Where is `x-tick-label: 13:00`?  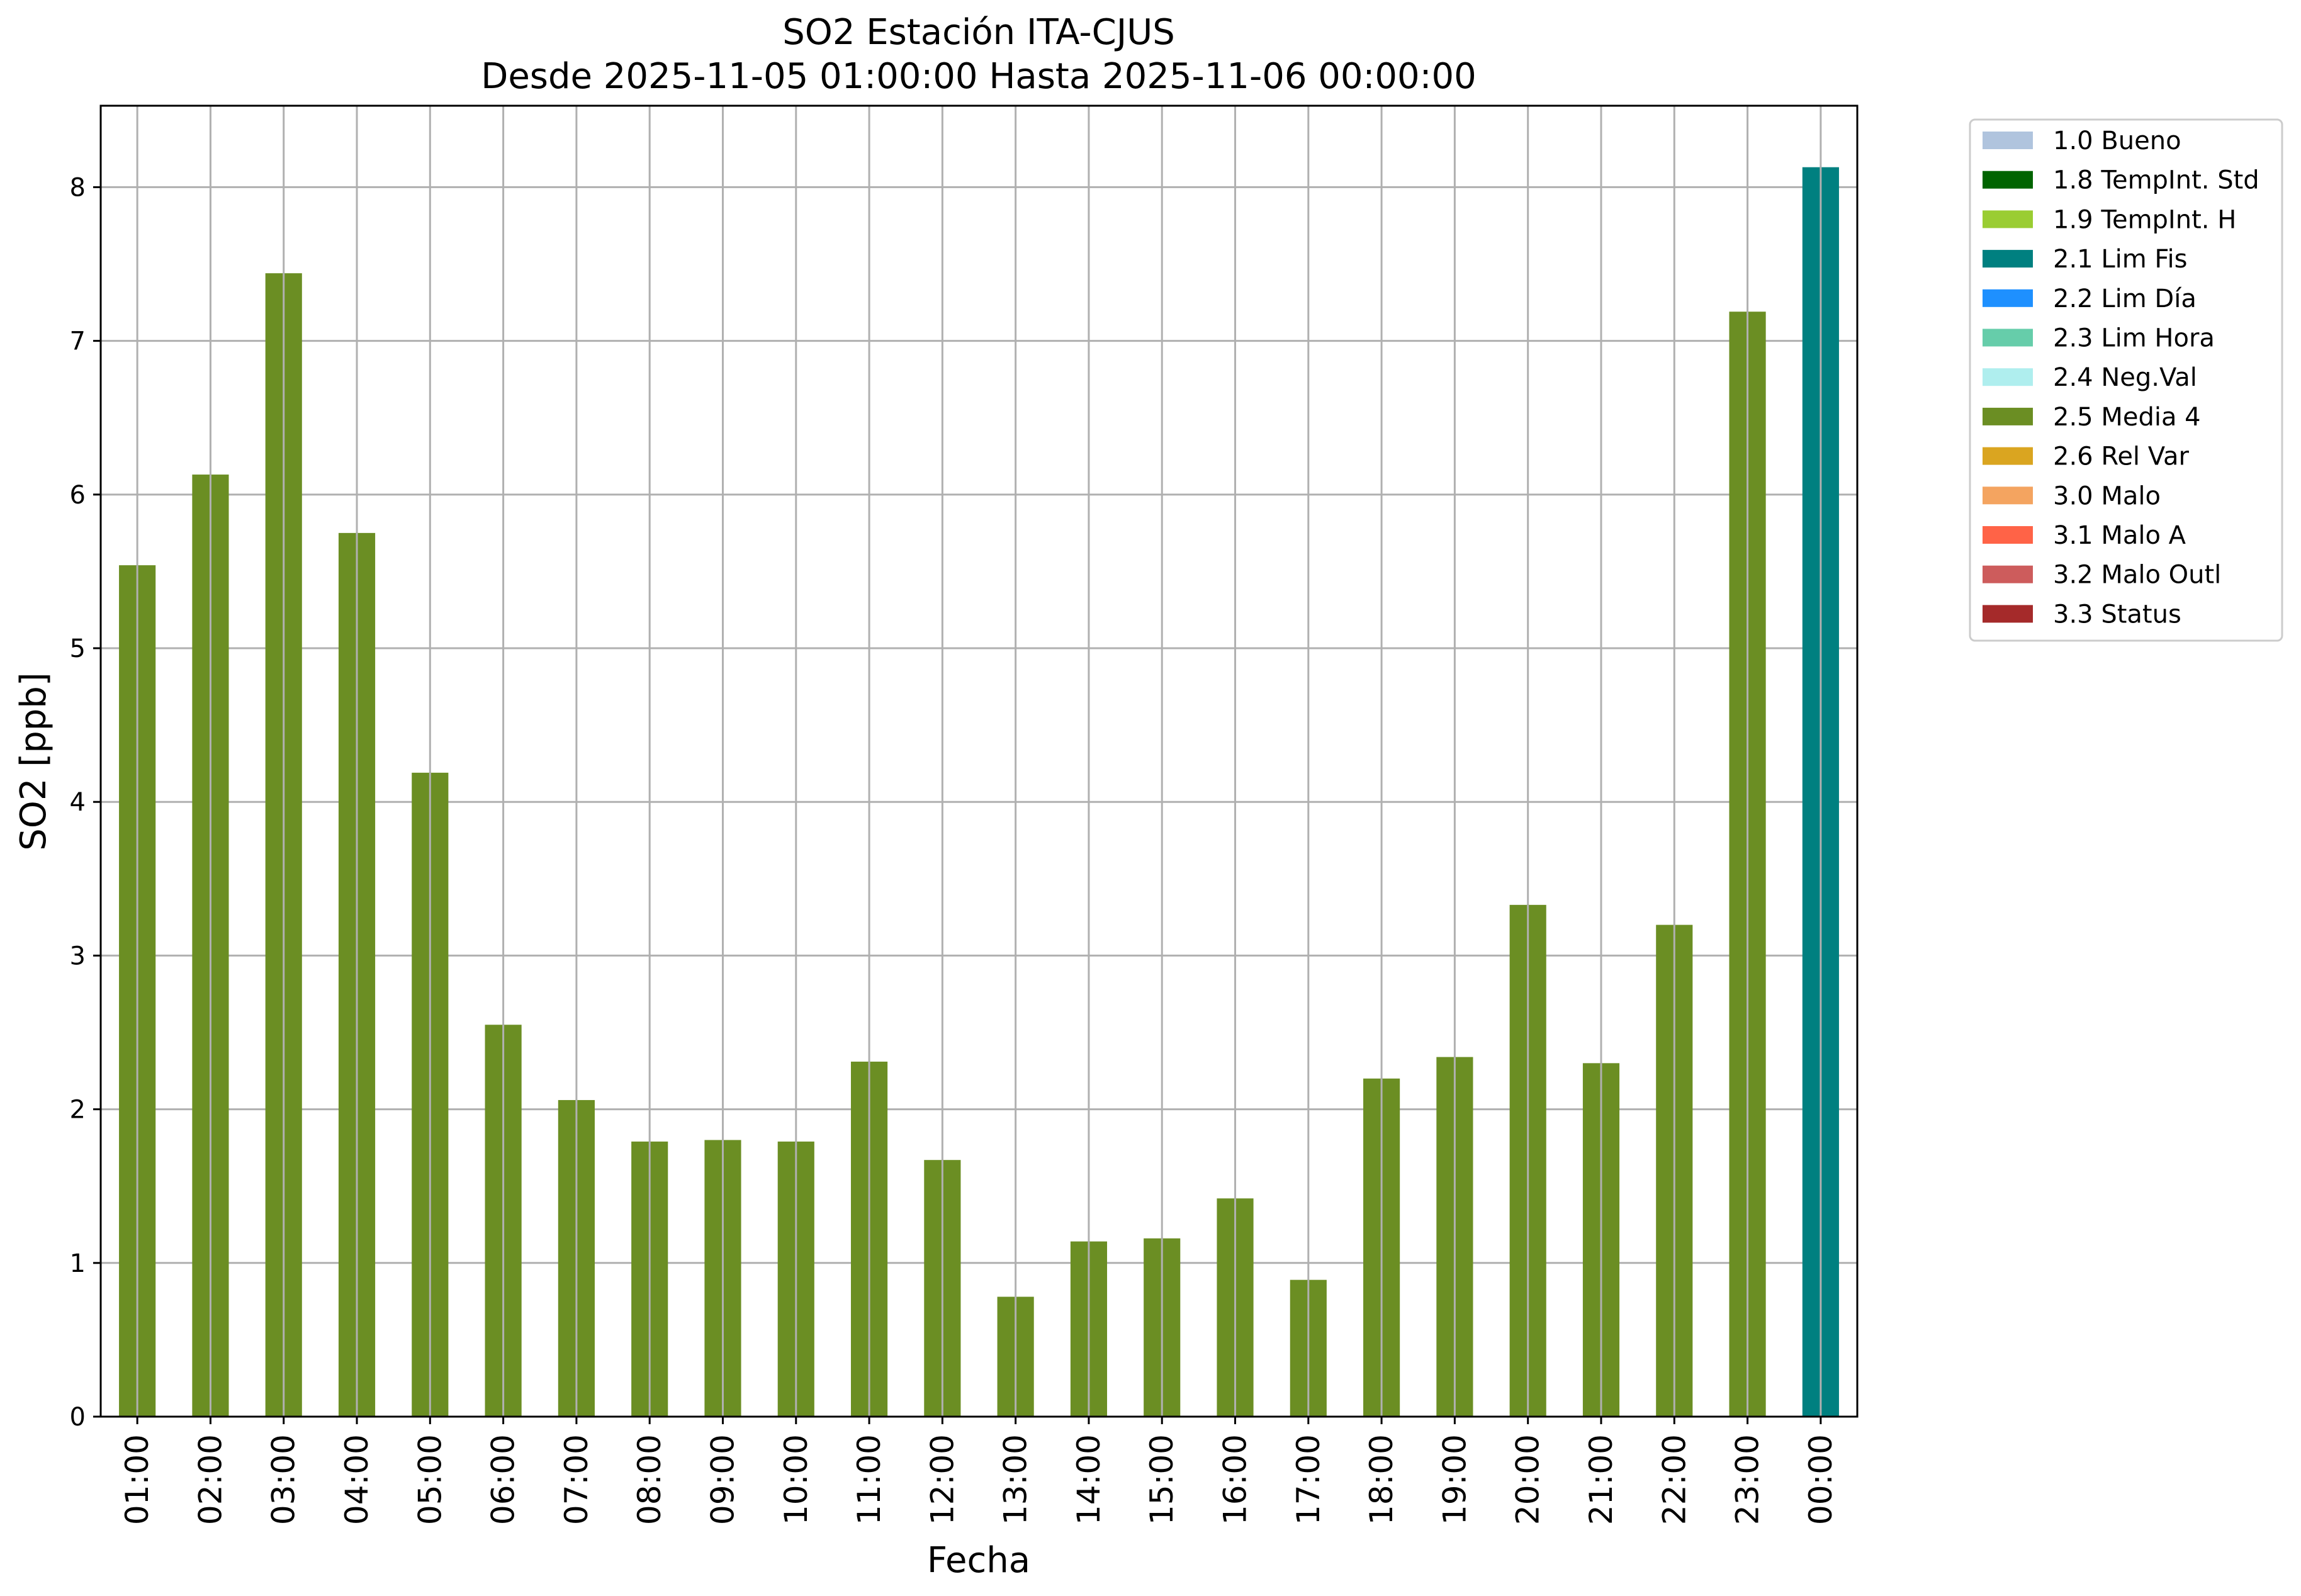 x-tick-label: 13:00 is located at coordinates (1016, 1479).